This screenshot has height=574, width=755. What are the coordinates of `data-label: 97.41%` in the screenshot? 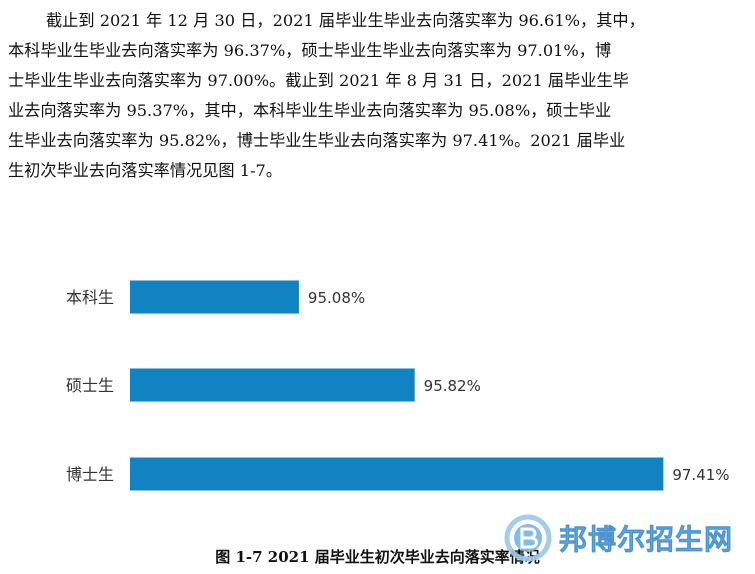 It's located at (700, 475).